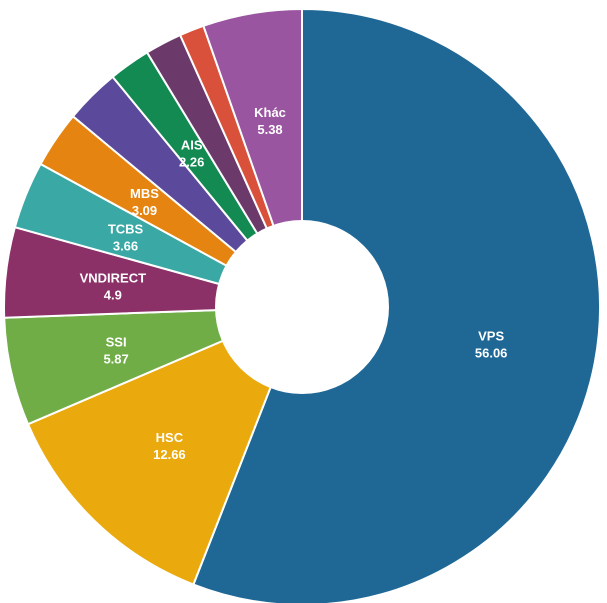 Image resolution: width=607 pixels, height=603 pixels. What do you see at coordinates (144, 210) in the screenshot?
I see `slice-value-mbs: 3.09` at bounding box center [144, 210].